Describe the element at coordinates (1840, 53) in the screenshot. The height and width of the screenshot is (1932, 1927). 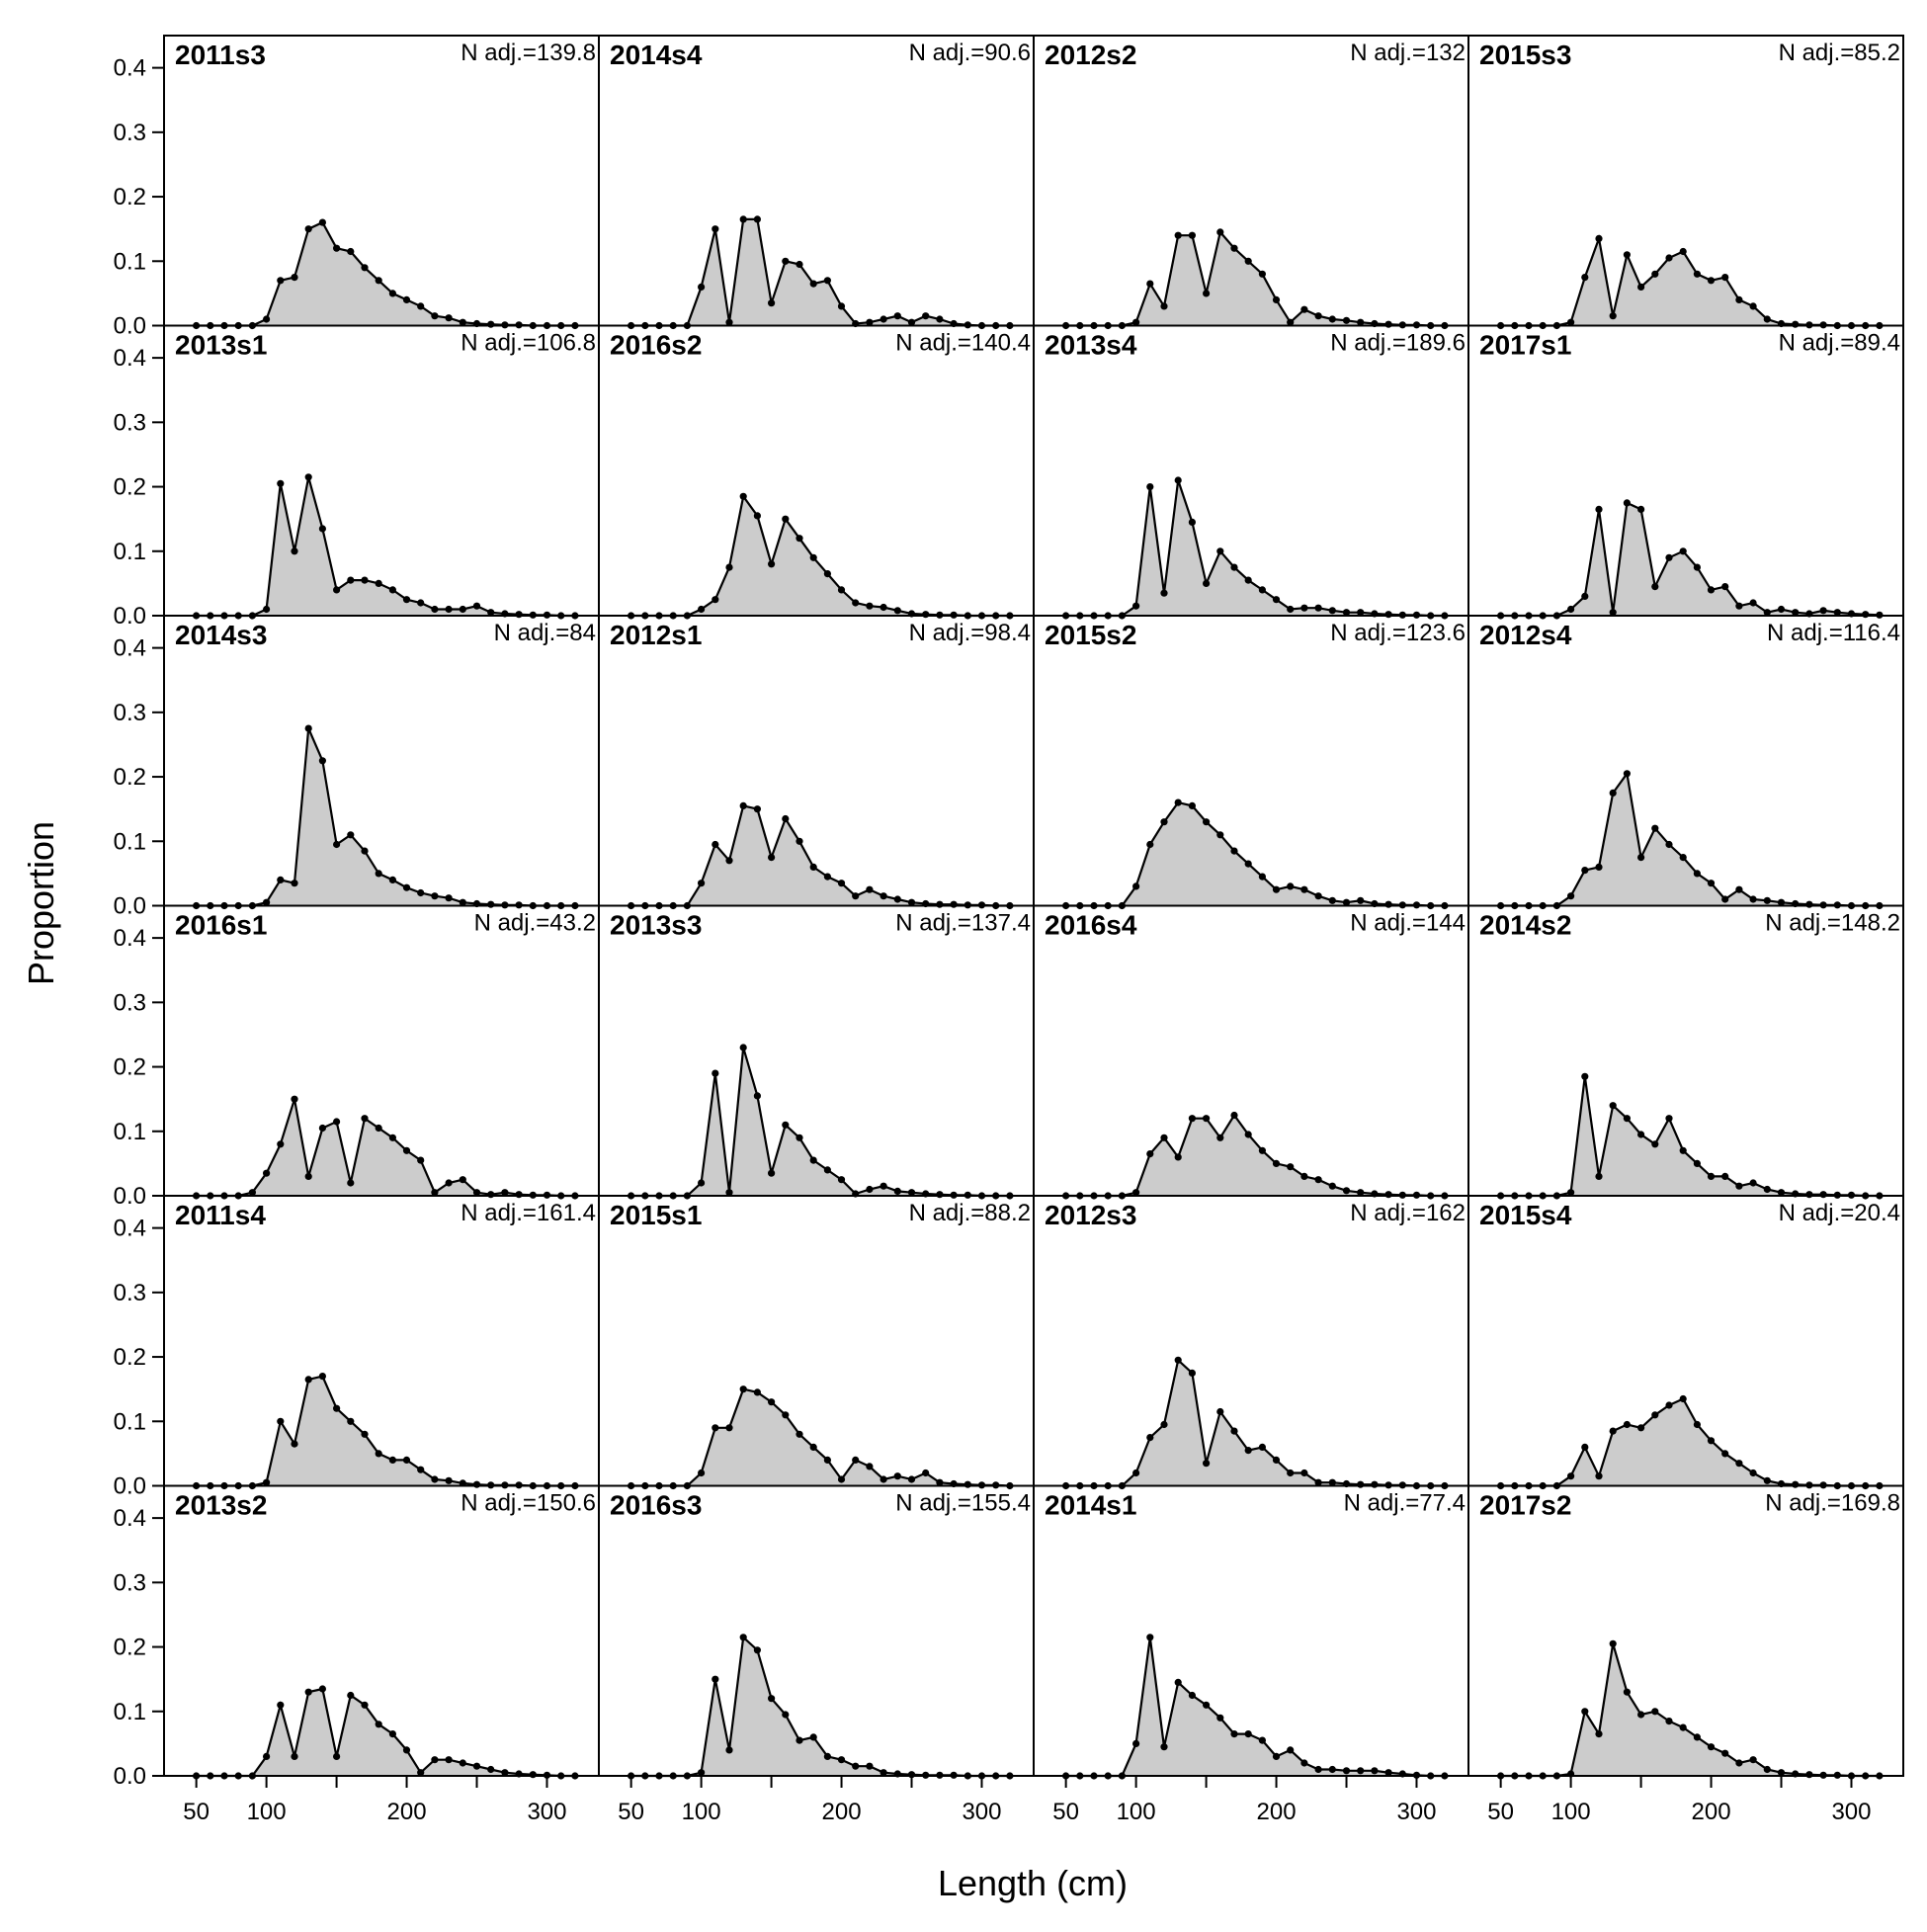
I see `n-adj-label: N adj.=85.2` at that location.